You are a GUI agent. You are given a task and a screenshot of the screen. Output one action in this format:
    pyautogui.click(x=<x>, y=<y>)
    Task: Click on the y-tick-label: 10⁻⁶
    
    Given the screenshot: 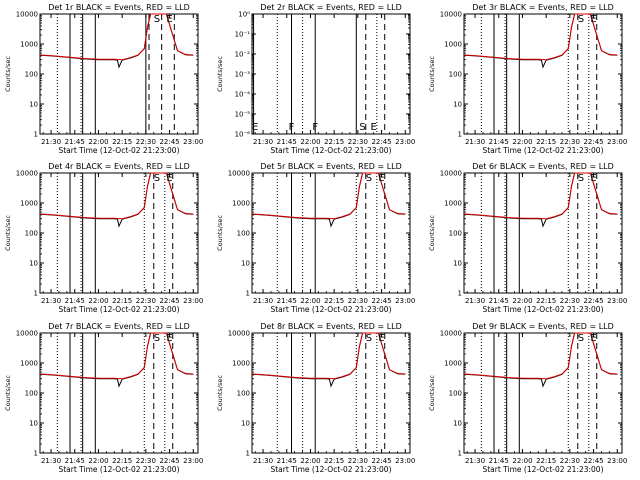 What is the action you would take?
    pyautogui.click(x=243, y=135)
    